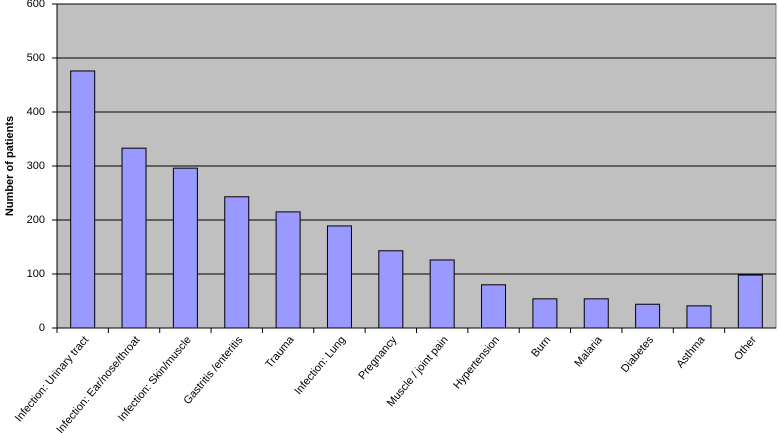 The height and width of the screenshot is (433, 778). I want to click on y-tick-label: 0, so click(42, 328).